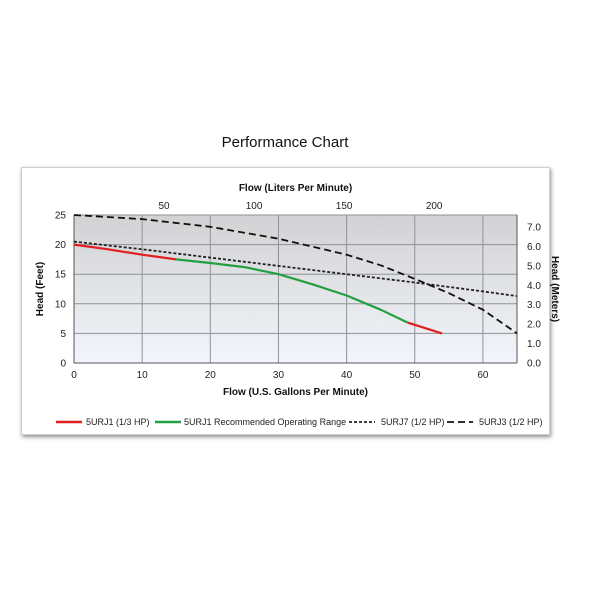 The height and width of the screenshot is (590, 590). Describe the element at coordinates (164, 206) in the screenshot. I see `x2-tick-label: 50` at that location.